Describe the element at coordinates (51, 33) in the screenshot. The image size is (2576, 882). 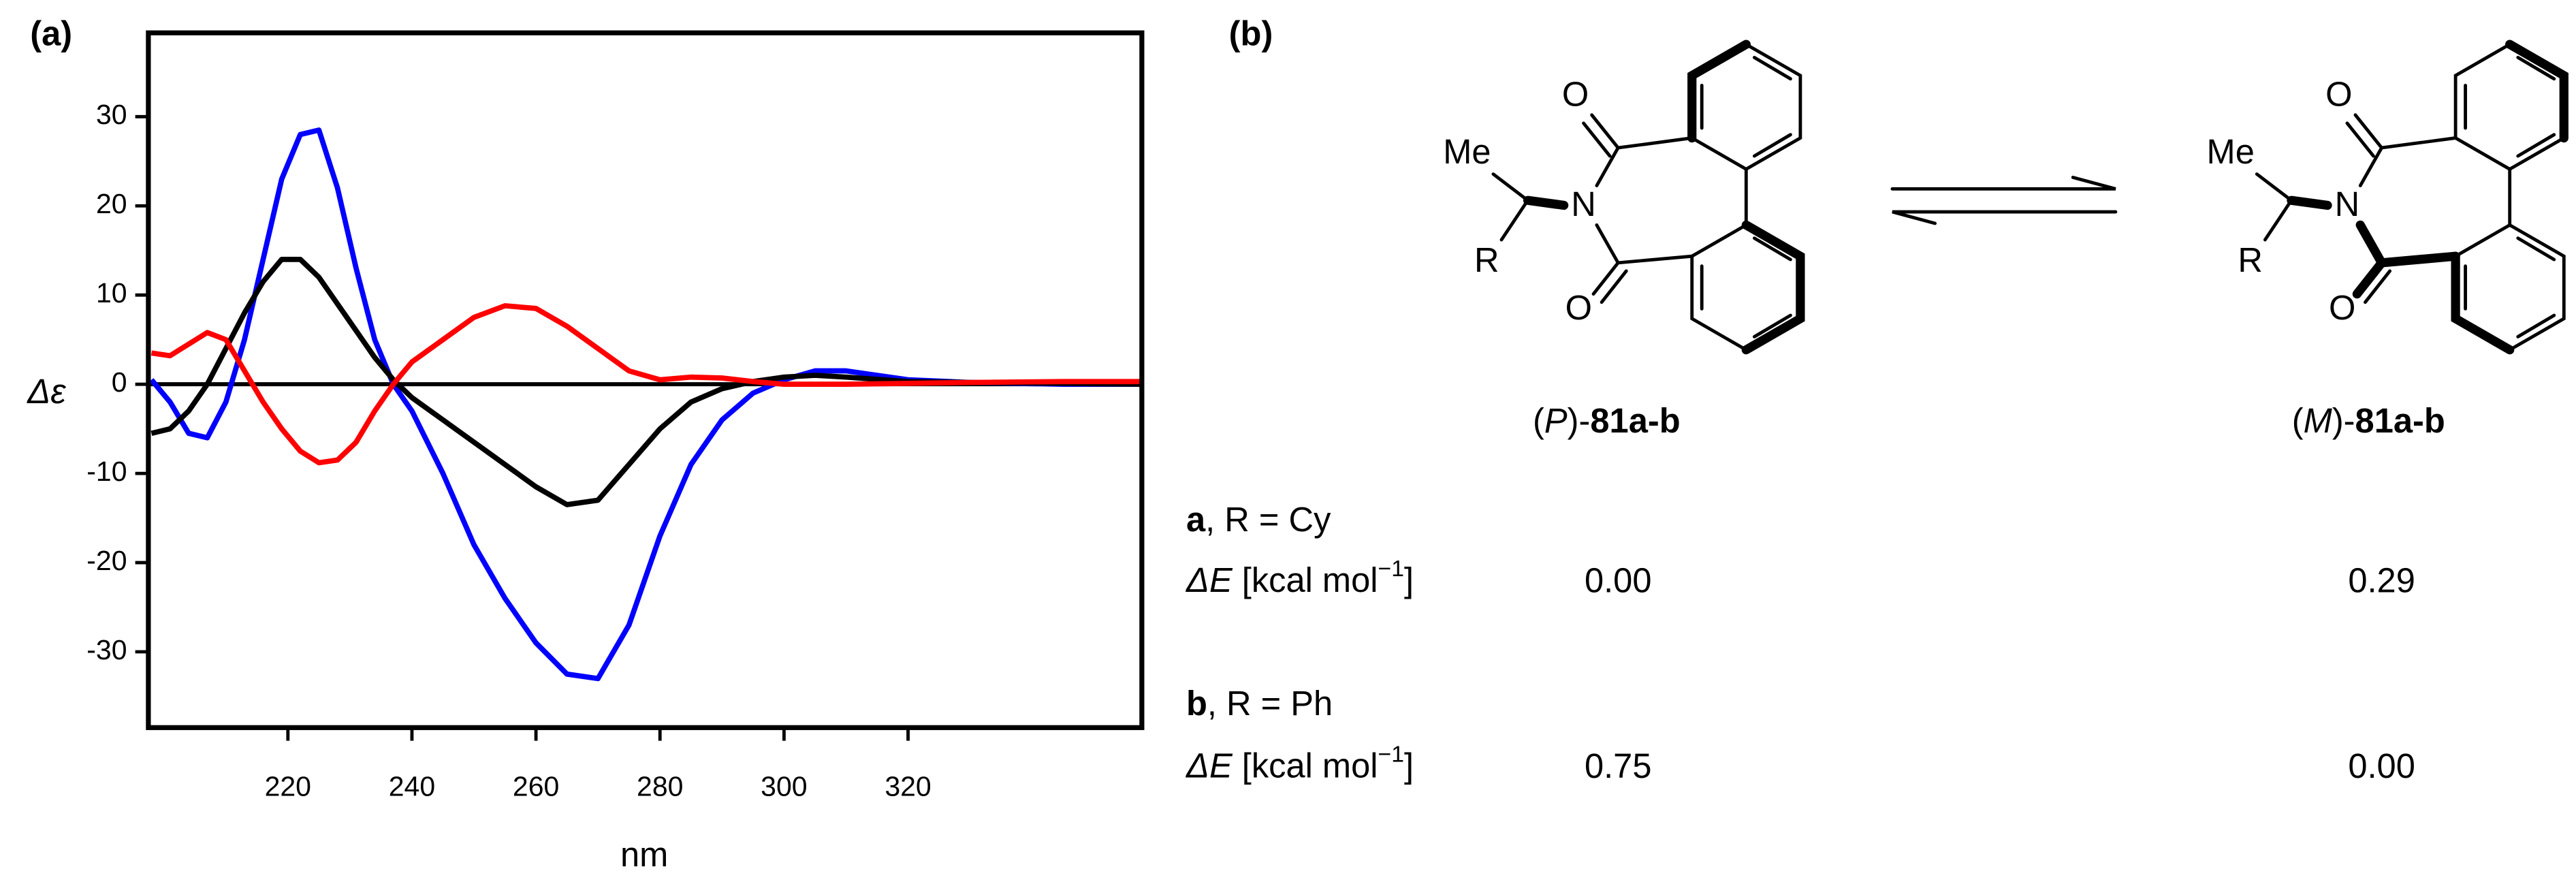
I see `panel-label: (a)` at that location.